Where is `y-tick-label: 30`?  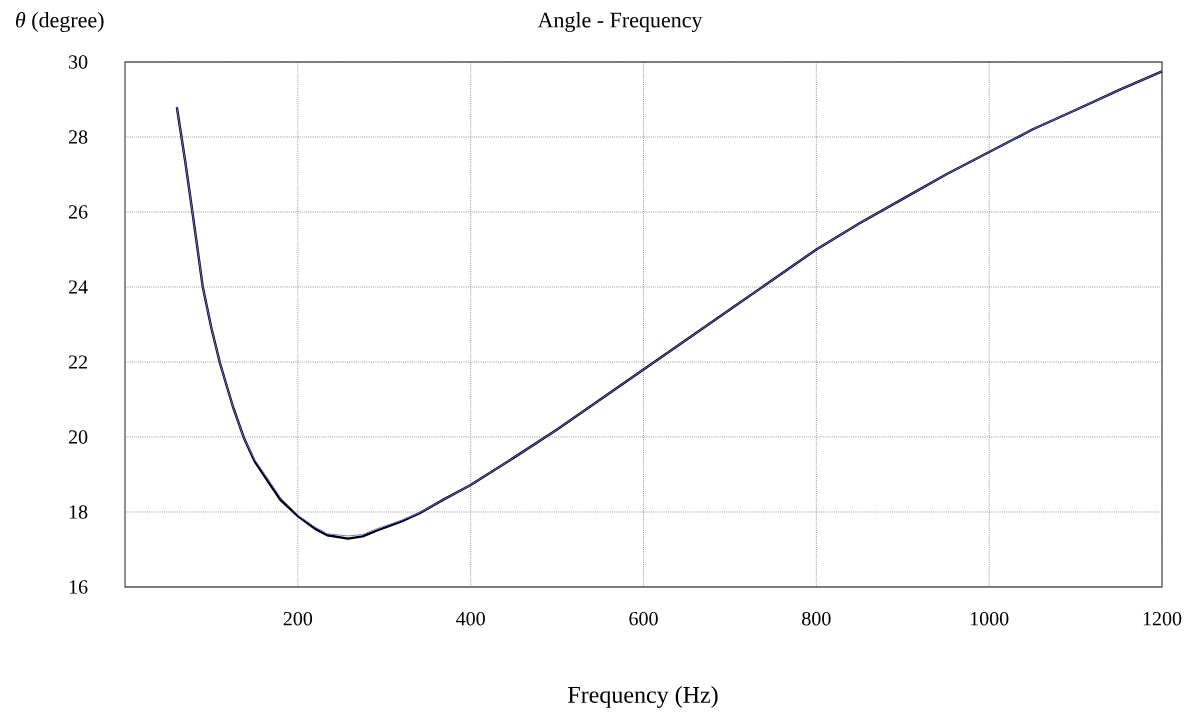
y-tick-label: 30 is located at coordinates (78, 62).